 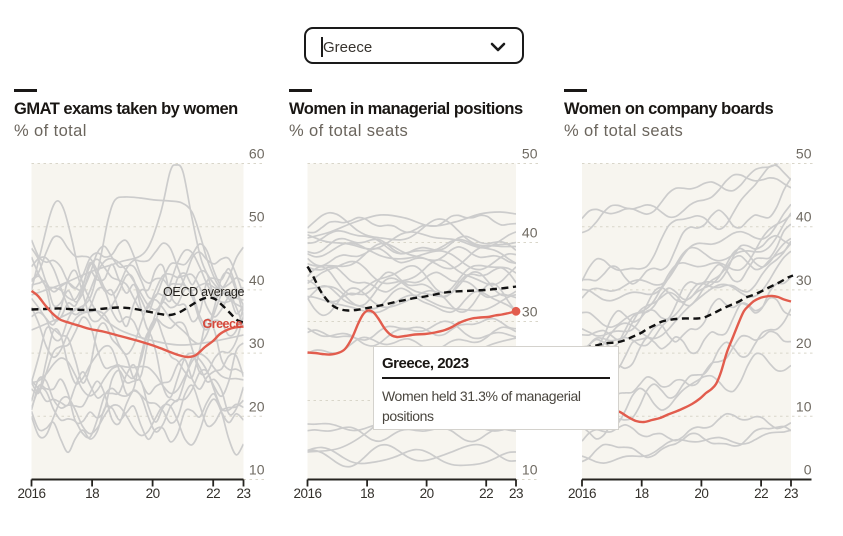 What do you see at coordinates (257, 154) in the screenshot?
I see `svg-text: 60` at bounding box center [257, 154].